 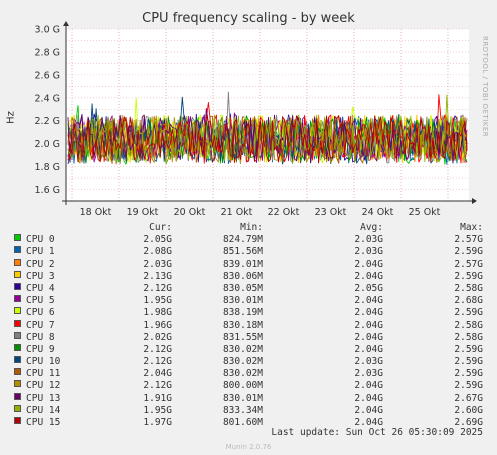 What do you see at coordinates (48, 144) in the screenshot?
I see `y-tick-label: 2.0 G` at bounding box center [48, 144].